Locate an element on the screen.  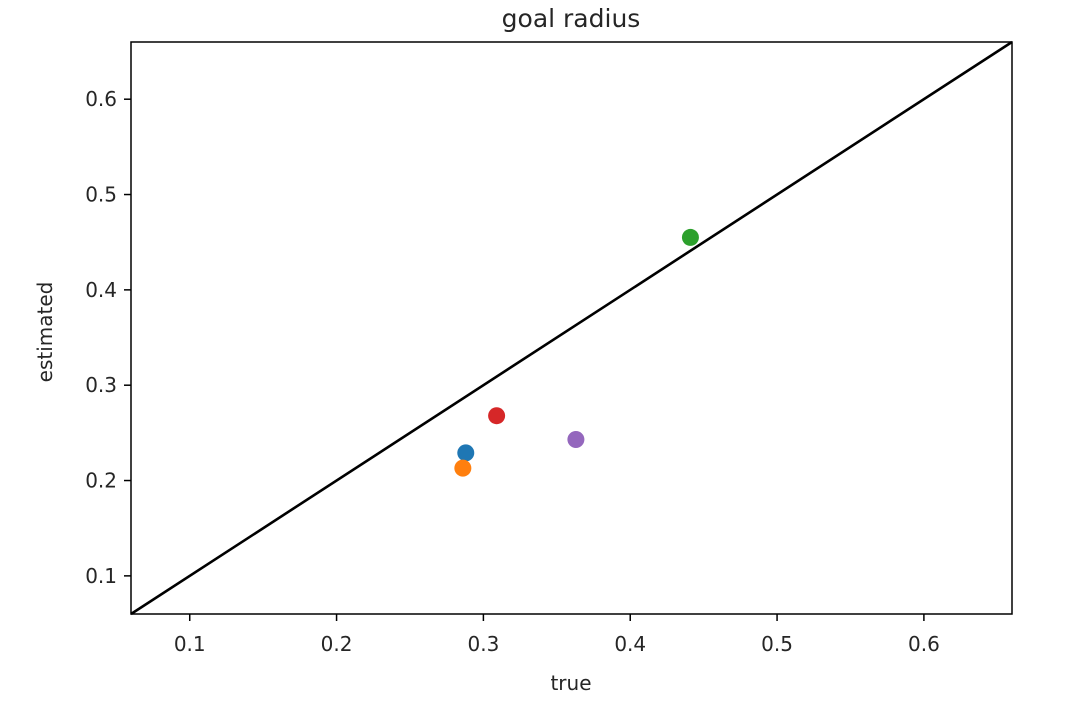
chart-title: goal radius is located at coordinates (571, 18).